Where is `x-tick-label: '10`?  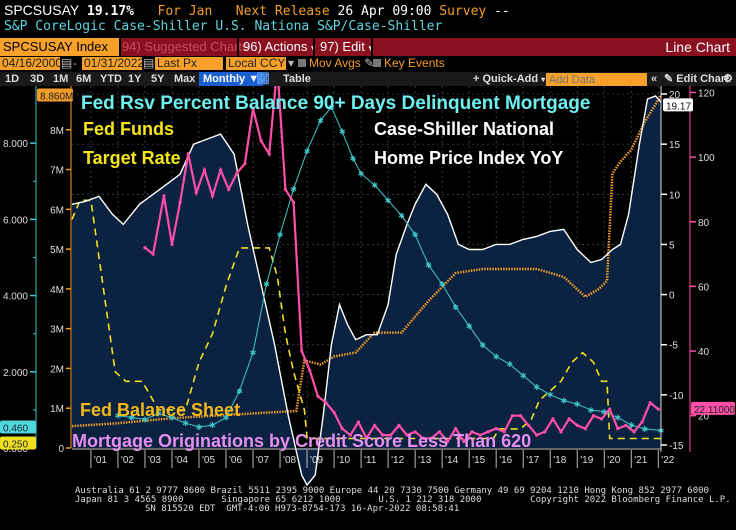 x-tick-label: '10 is located at coordinates (343, 460).